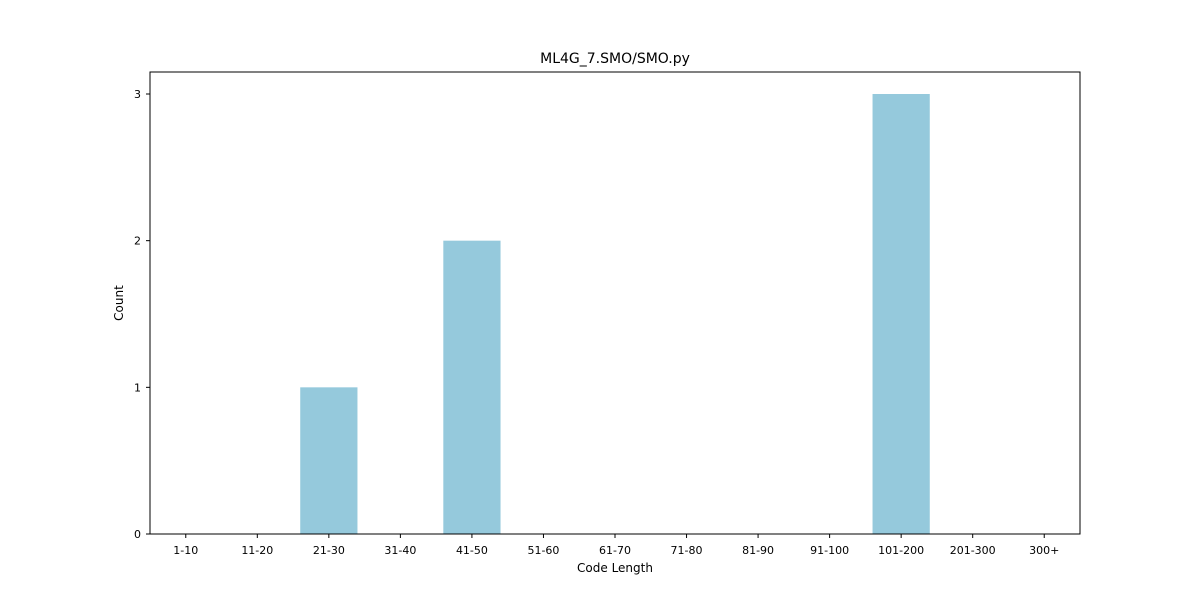 The height and width of the screenshot is (600, 1200). What do you see at coordinates (615, 59) in the screenshot?
I see `chart-title: ML4G_7.SMO/SMO.py` at bounding box center [615, 59].